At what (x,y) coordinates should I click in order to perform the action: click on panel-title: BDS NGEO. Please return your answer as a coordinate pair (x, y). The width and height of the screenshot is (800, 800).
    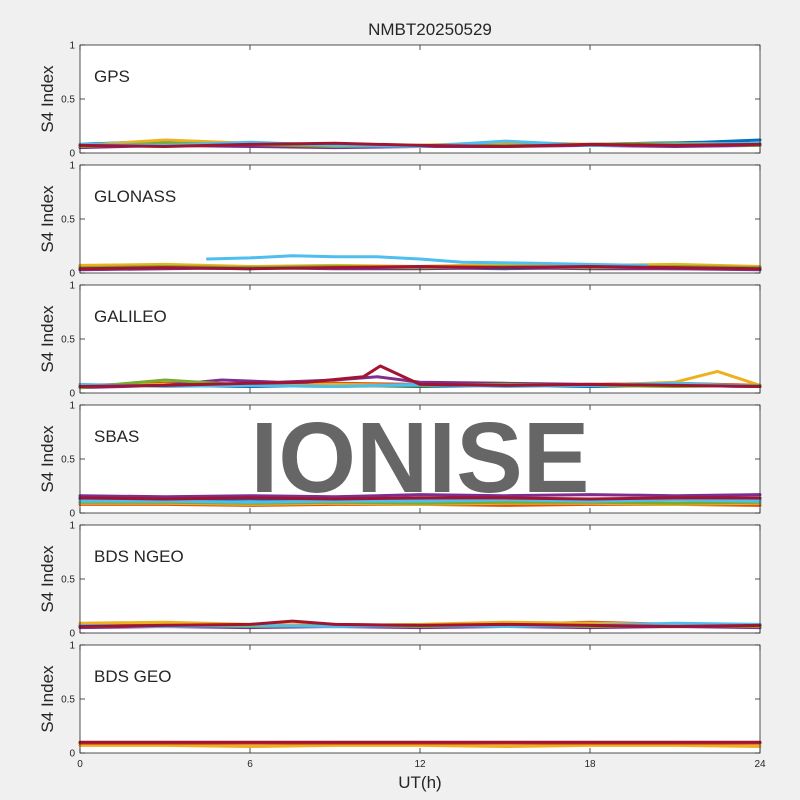
    Looking at the image, I should click on (139, 556).